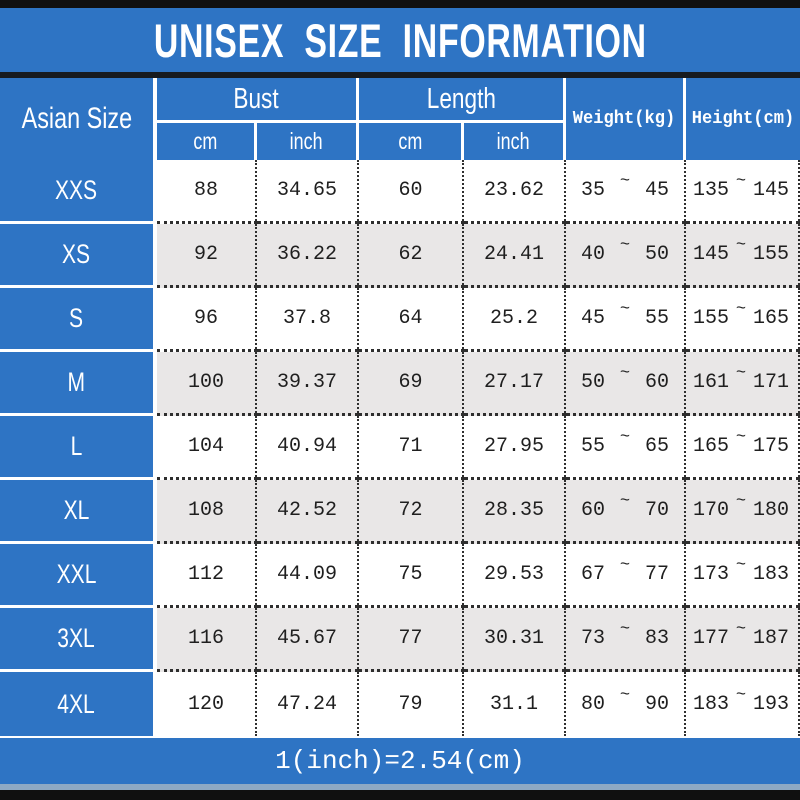 This screenshot has width=800, height=800. I want to click on height-min: 165, so click(711, 446).